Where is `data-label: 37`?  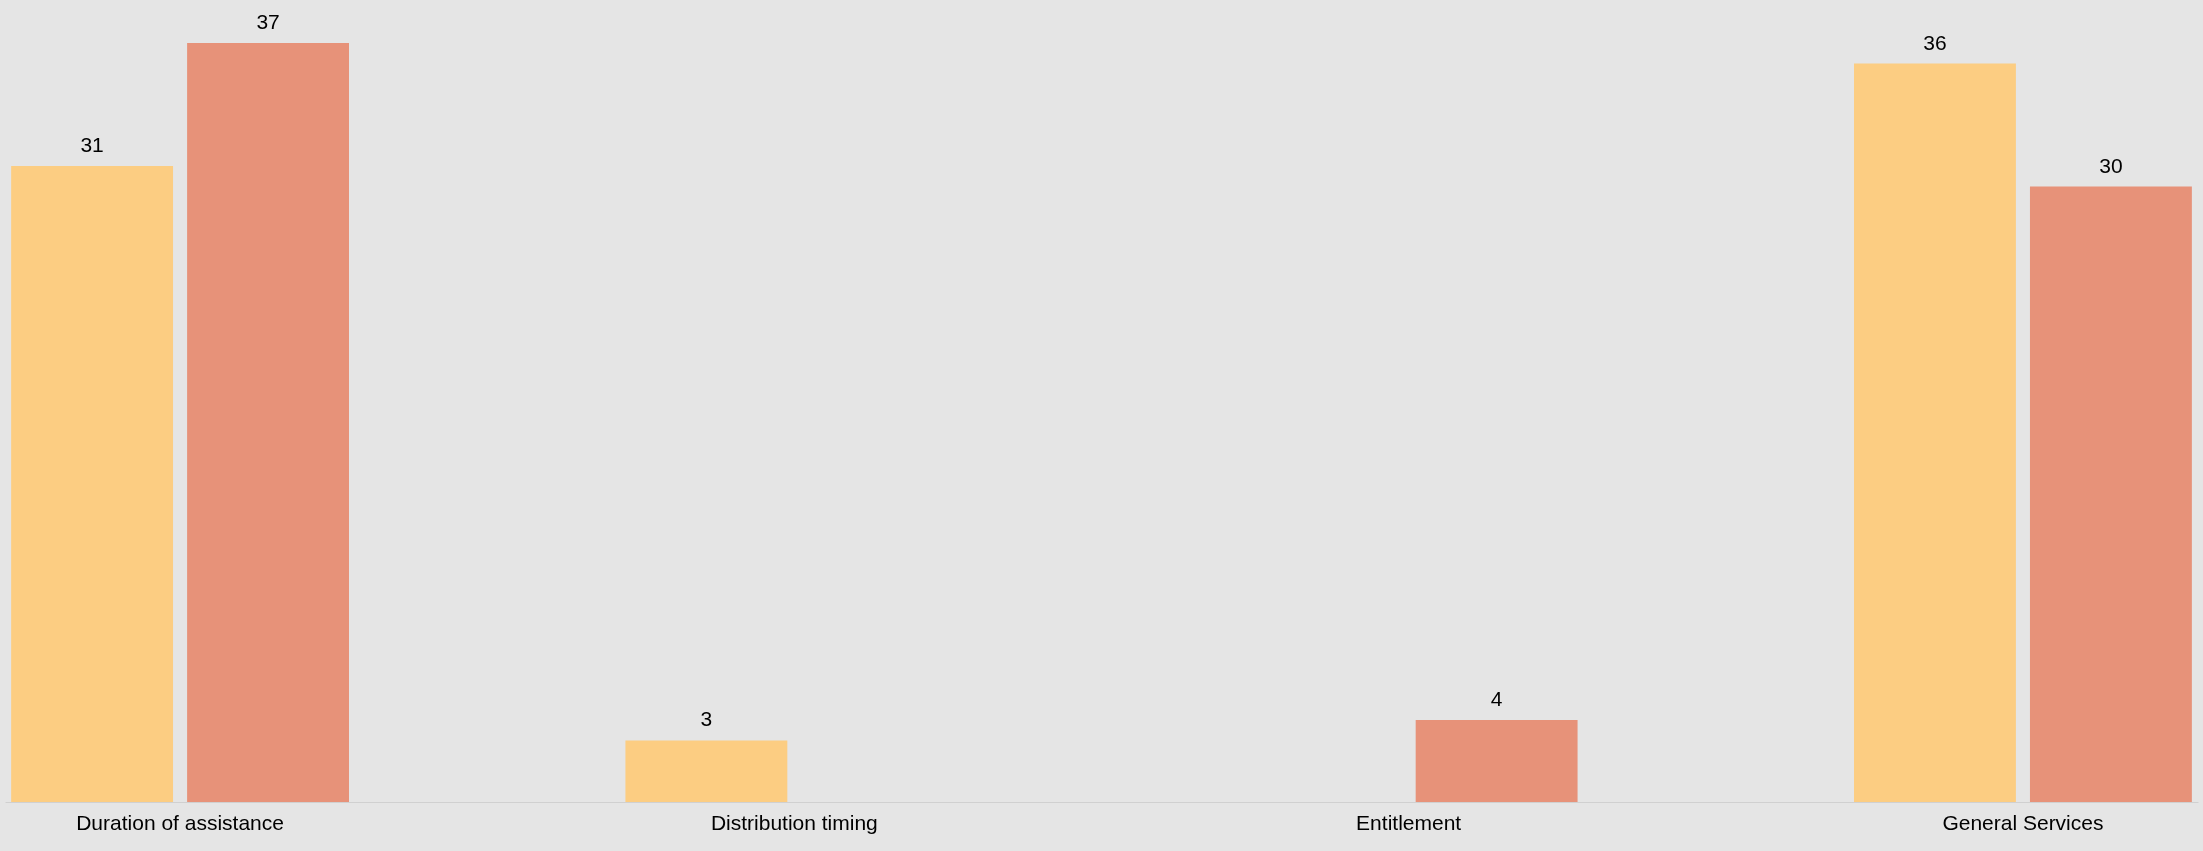
data-label: 37 is located at coordinates (268, 21).